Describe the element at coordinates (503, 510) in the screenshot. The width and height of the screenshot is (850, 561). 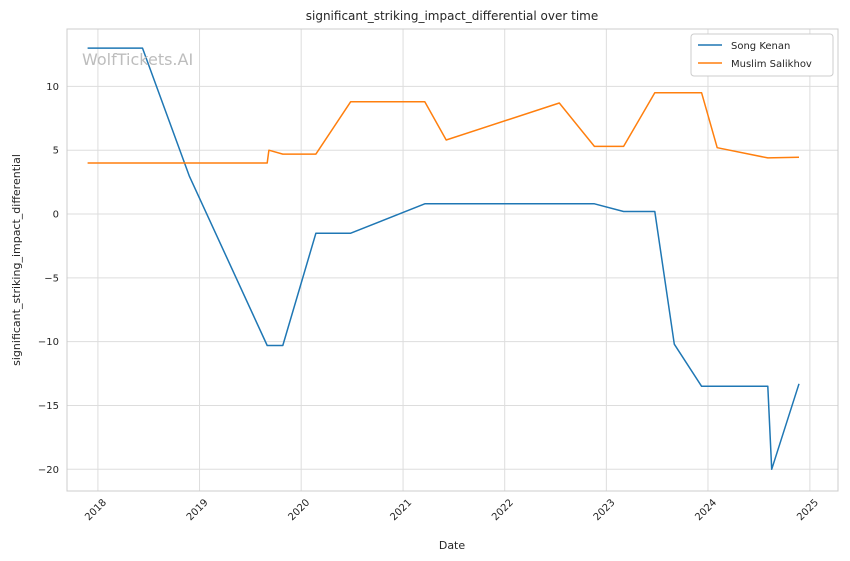
I see `x-tick-label: 2022` at that location.